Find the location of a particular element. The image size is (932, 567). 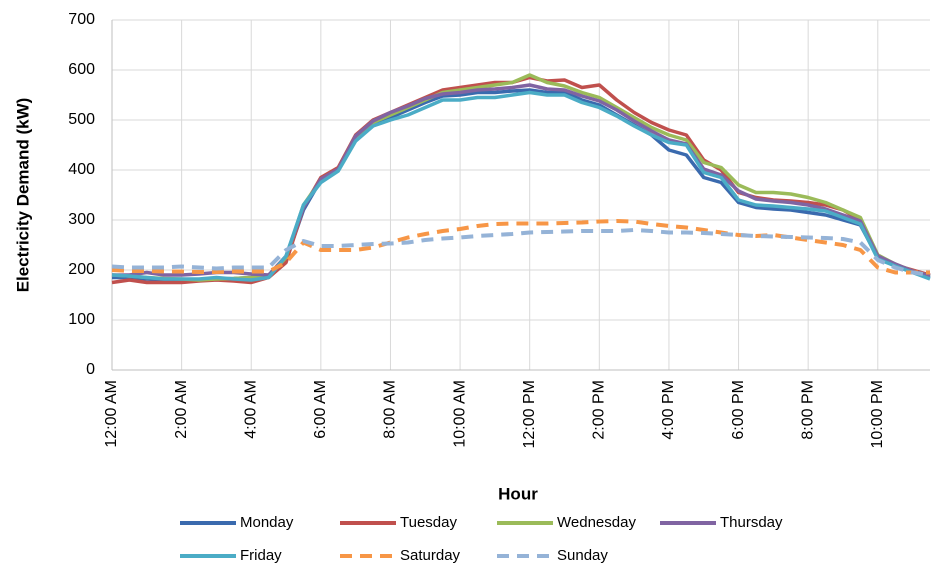

x-tick-label: 4:00 PM is located at coordinates (668, 410).